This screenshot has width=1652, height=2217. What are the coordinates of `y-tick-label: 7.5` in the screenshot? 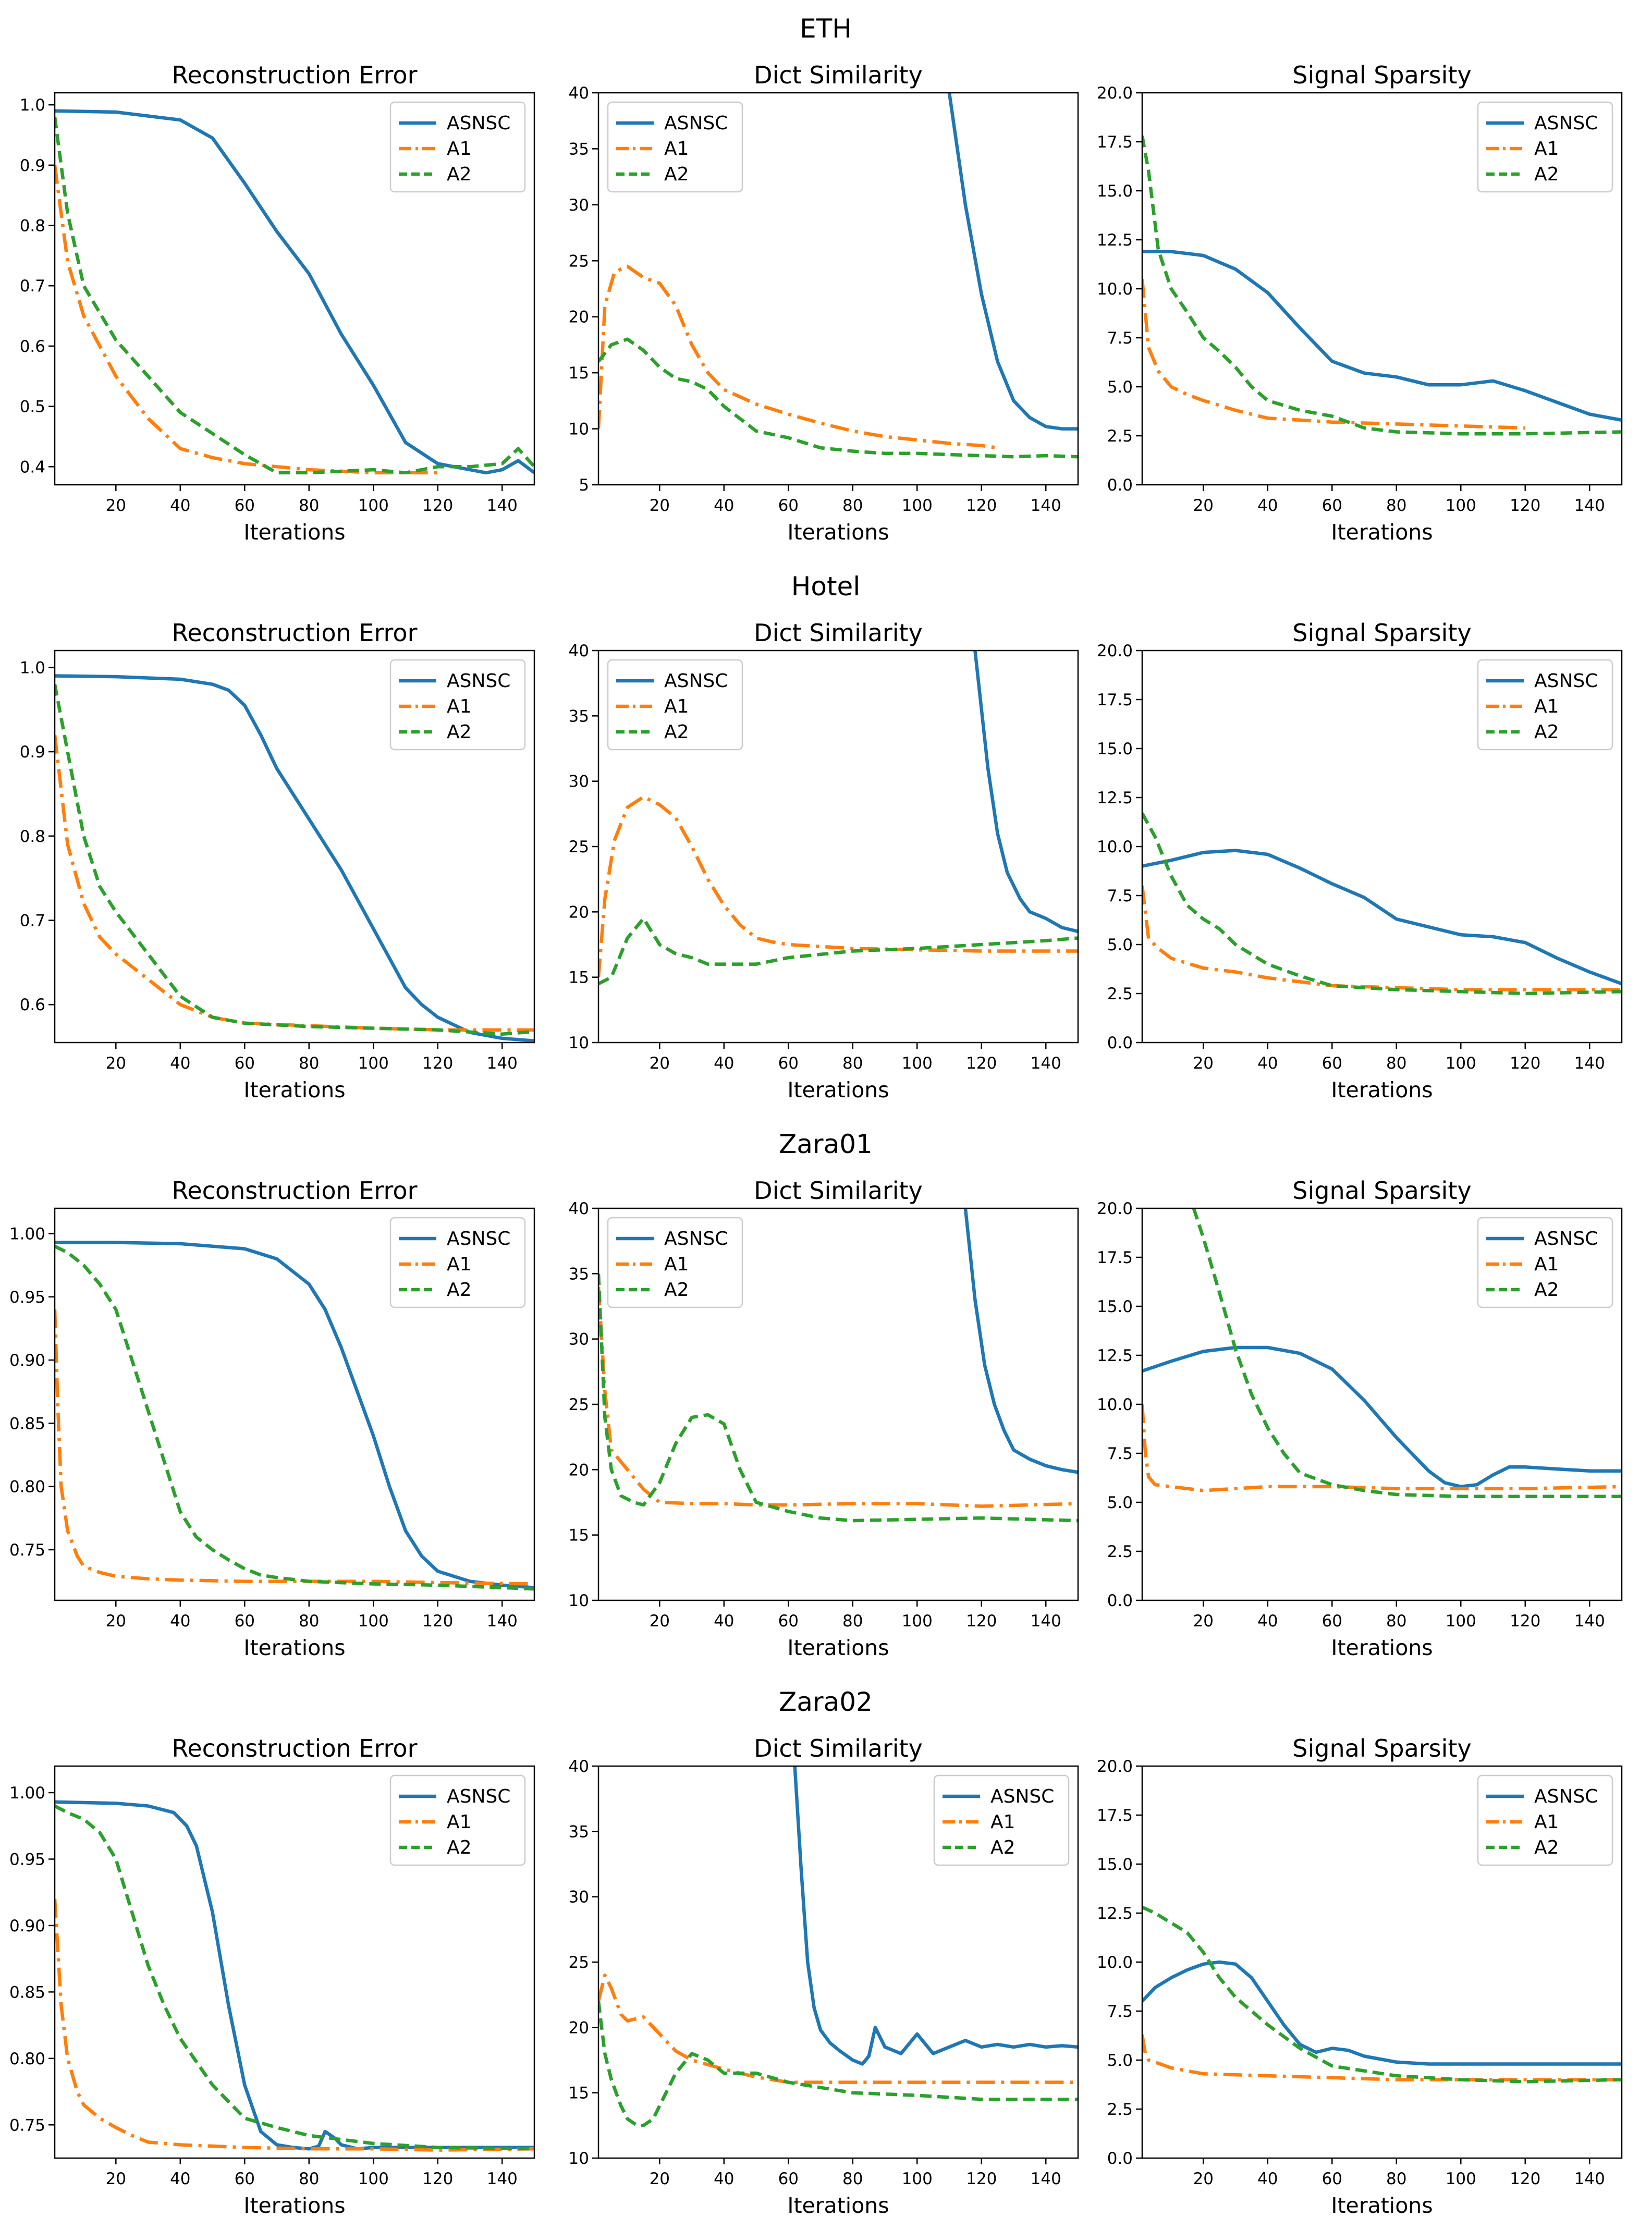 It's located at (1120, 2012).